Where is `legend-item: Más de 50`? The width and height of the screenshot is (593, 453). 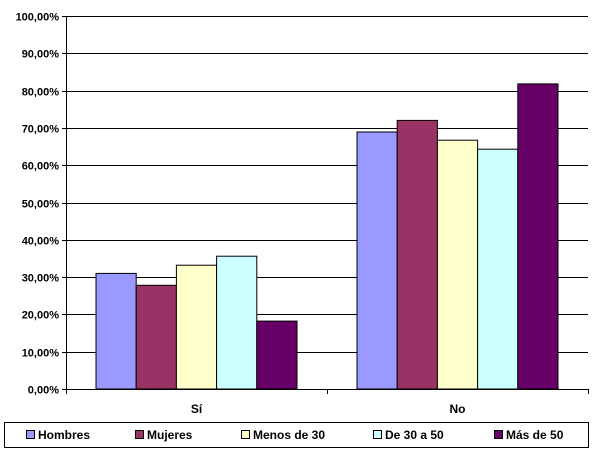 legend-item: Más de 50 is located at coordinates (529, 435).